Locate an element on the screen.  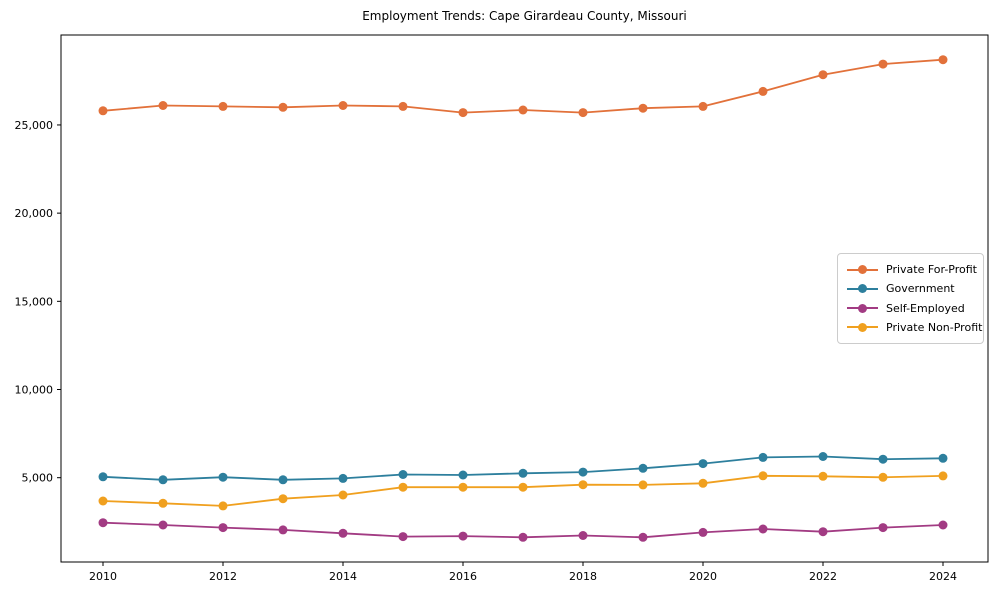
legend-label: Self-Employed is located at coordinates (925, 308).